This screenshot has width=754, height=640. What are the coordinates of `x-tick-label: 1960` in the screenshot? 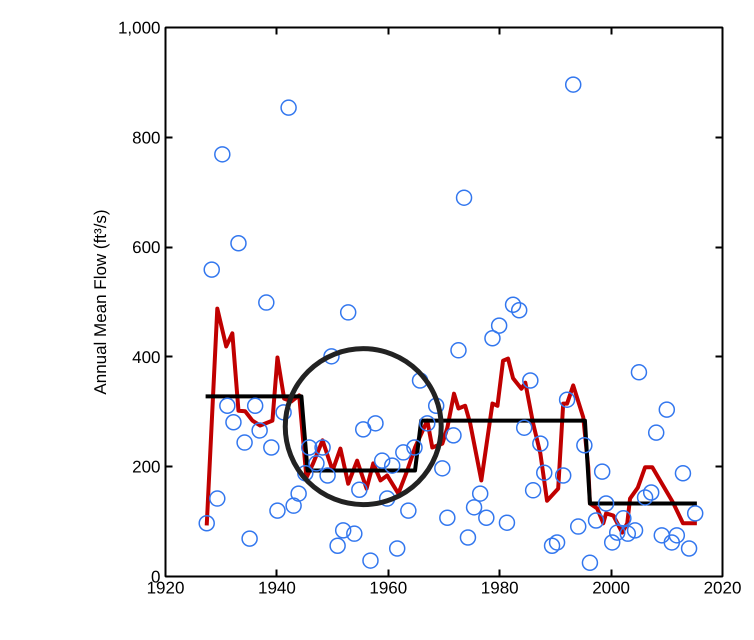 It's located at (388, 588).